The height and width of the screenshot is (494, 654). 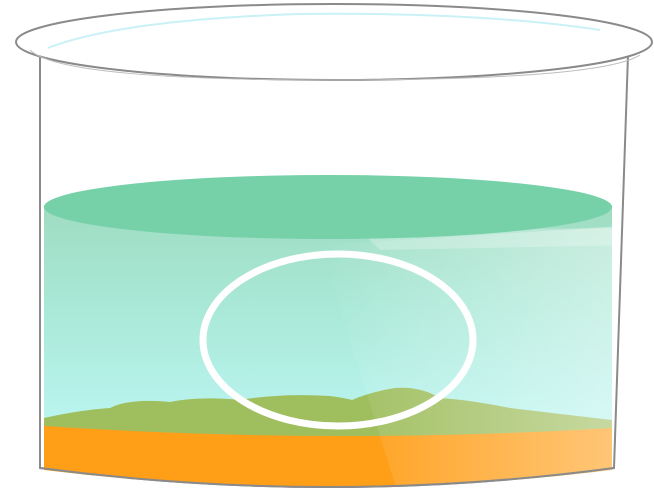 I want to click on beaker-rim-inner-shadow, so click(x=335, y=65).